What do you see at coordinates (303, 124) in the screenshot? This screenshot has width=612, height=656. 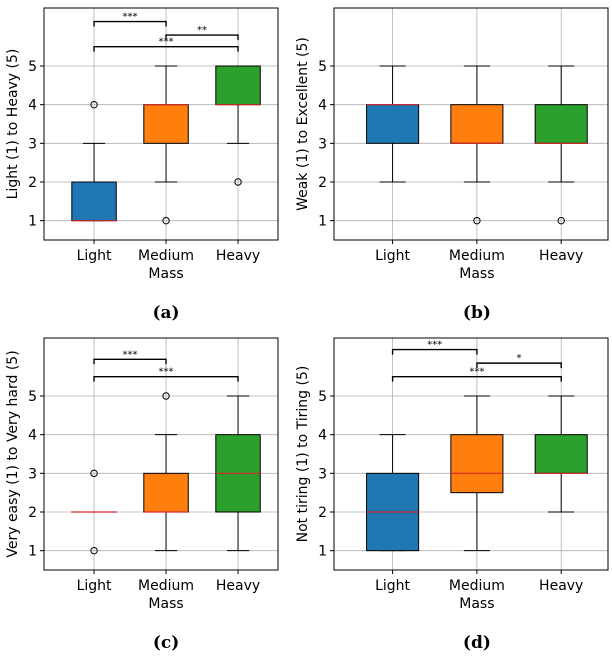 I see `y-axis-label: Weak (1) to Excellent (5)` at bounding box center [303, 124].